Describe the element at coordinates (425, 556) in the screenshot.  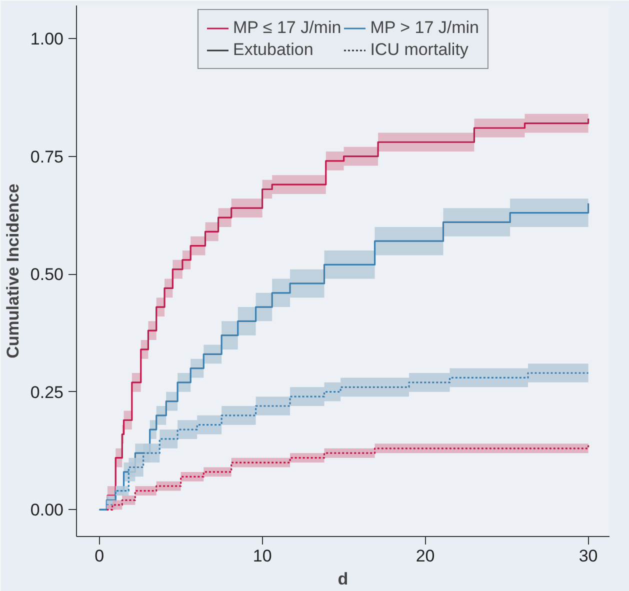
I see `x-tick-label: 20` at that location.